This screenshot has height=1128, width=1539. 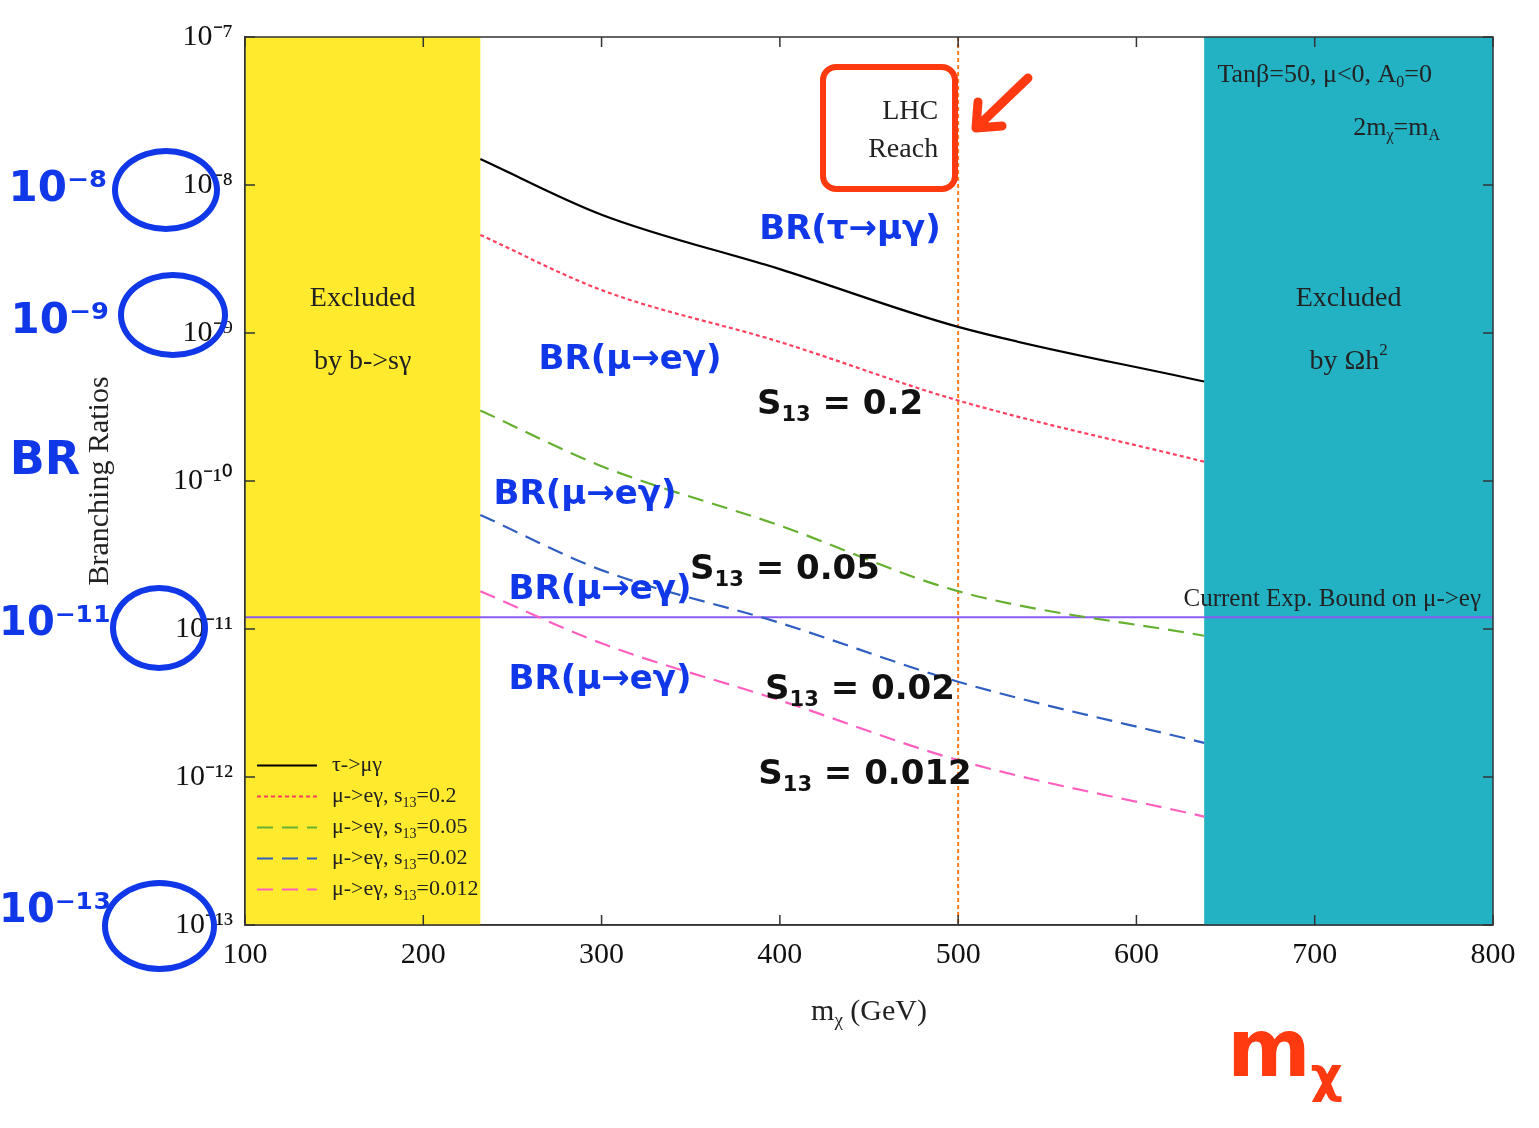 I want to click on y-axis-title: Branching Ratios, so click(x=97, y=481).